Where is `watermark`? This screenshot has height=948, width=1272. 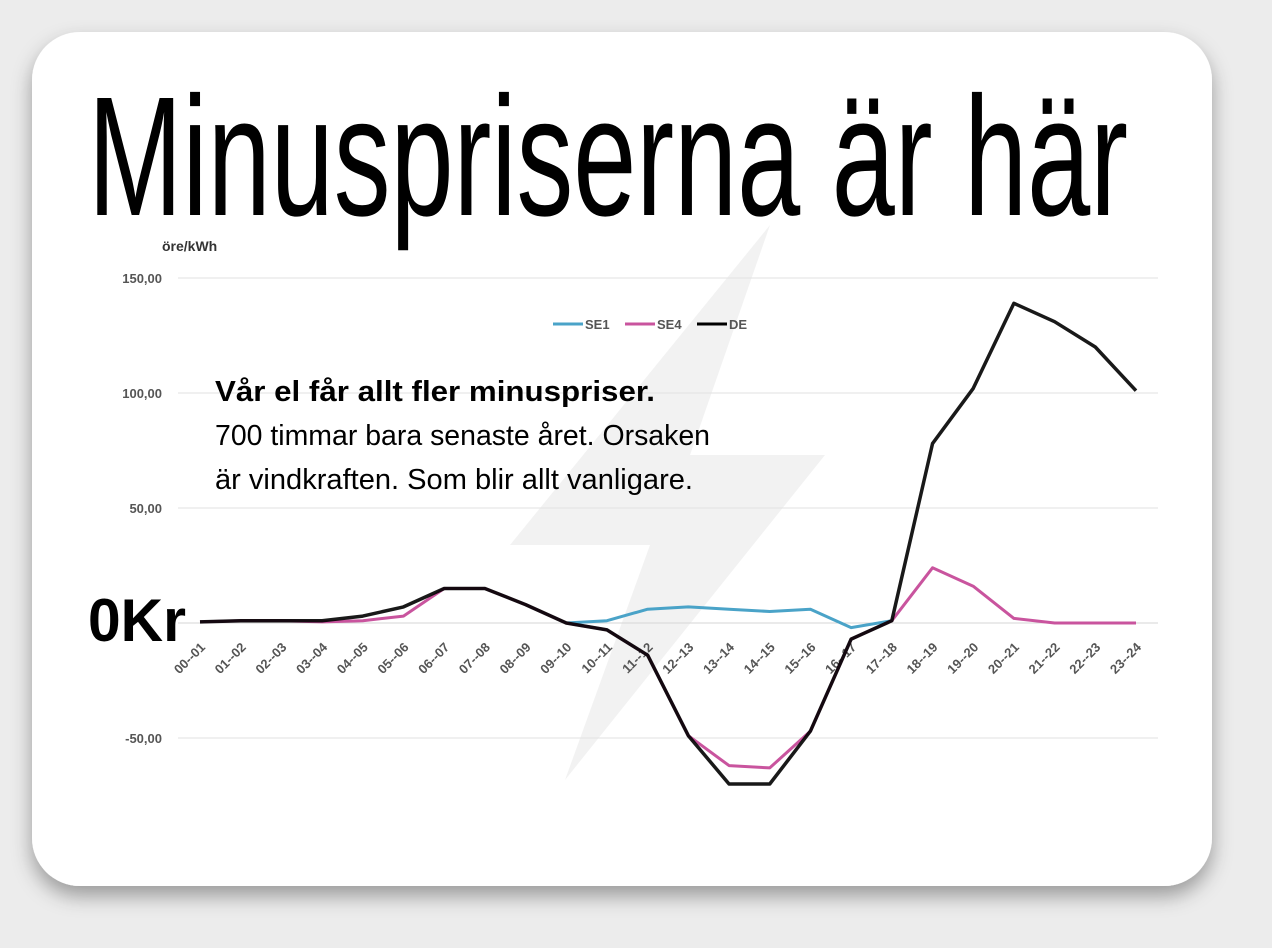 watermark is located at coordinates (667, 502).